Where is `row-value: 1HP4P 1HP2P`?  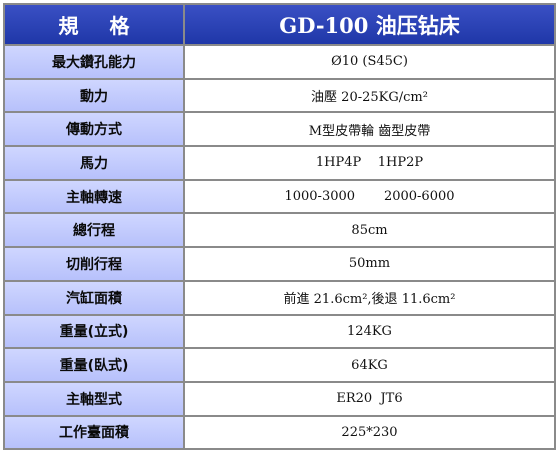 row-value: 1HP4P 1HP2P is located at coordinates (369, 163).